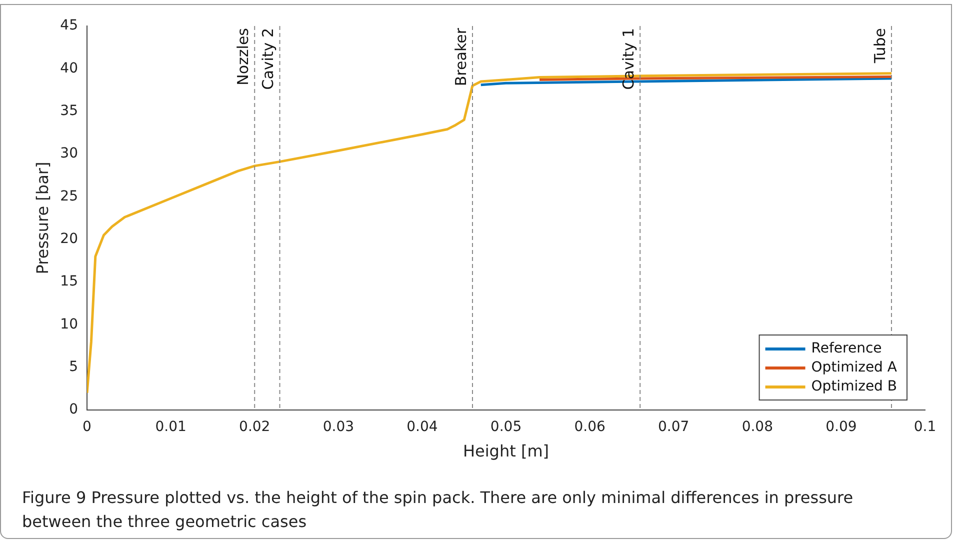 The height and width of the screenshot is (551, 955). I want to click on legend-label: Optimized B, so click(854, 386).